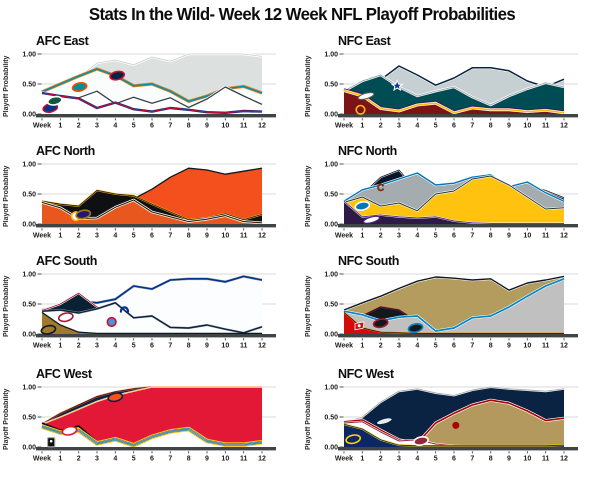 The image size is (604, 485). What do you see at coordinates (64, 374) in the screenshot?
I see `chart-title: AFC West` at bounding box center [64, 374].